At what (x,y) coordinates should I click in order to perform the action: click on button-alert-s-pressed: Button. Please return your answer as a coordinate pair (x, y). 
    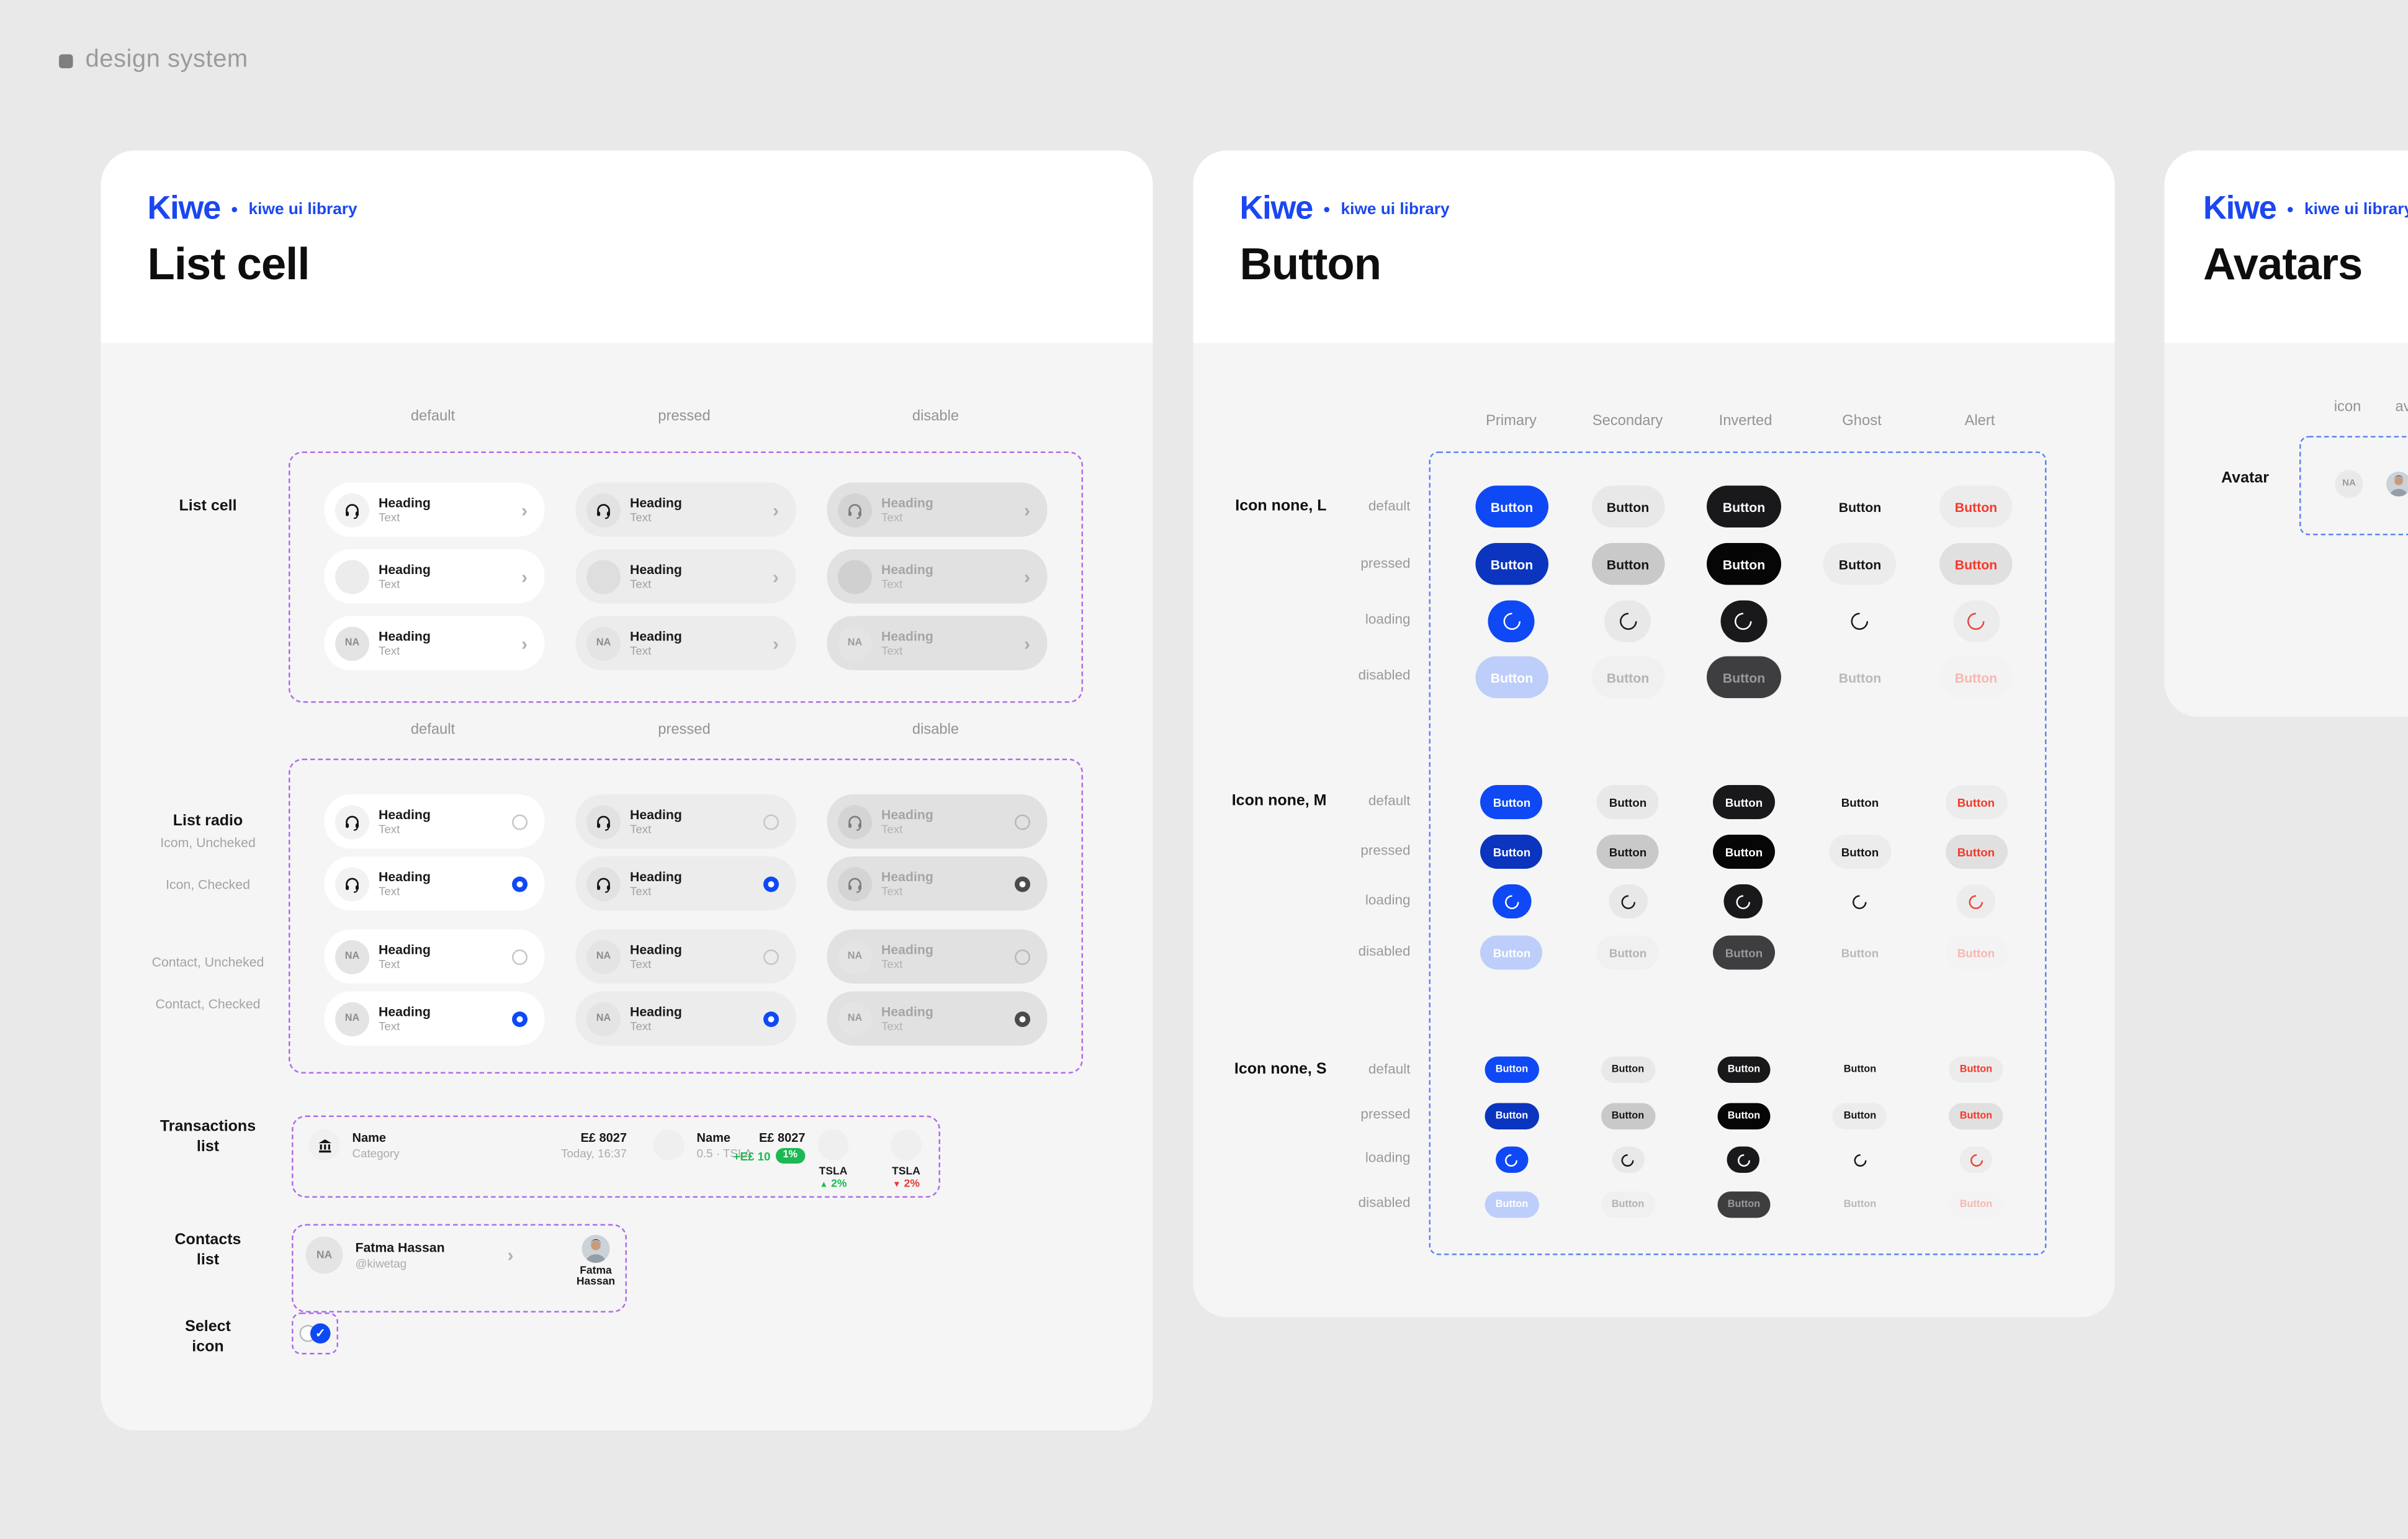
    Looking at the image, I should click on (1976, 1116).